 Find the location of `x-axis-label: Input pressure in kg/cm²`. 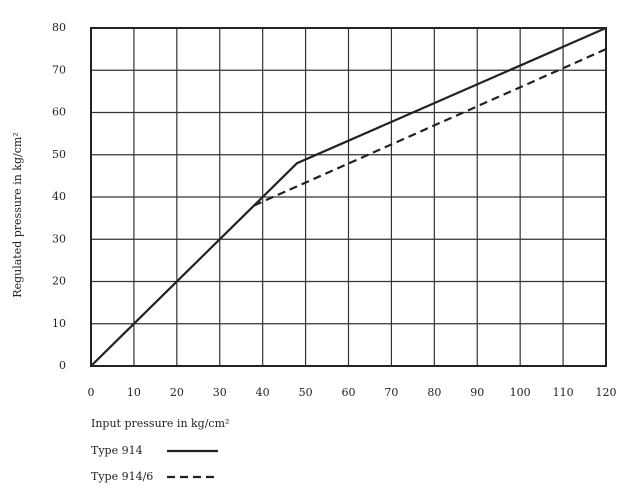

x-axis-label: Input pressure in kg/cm² is located at coordinates (160, 423).